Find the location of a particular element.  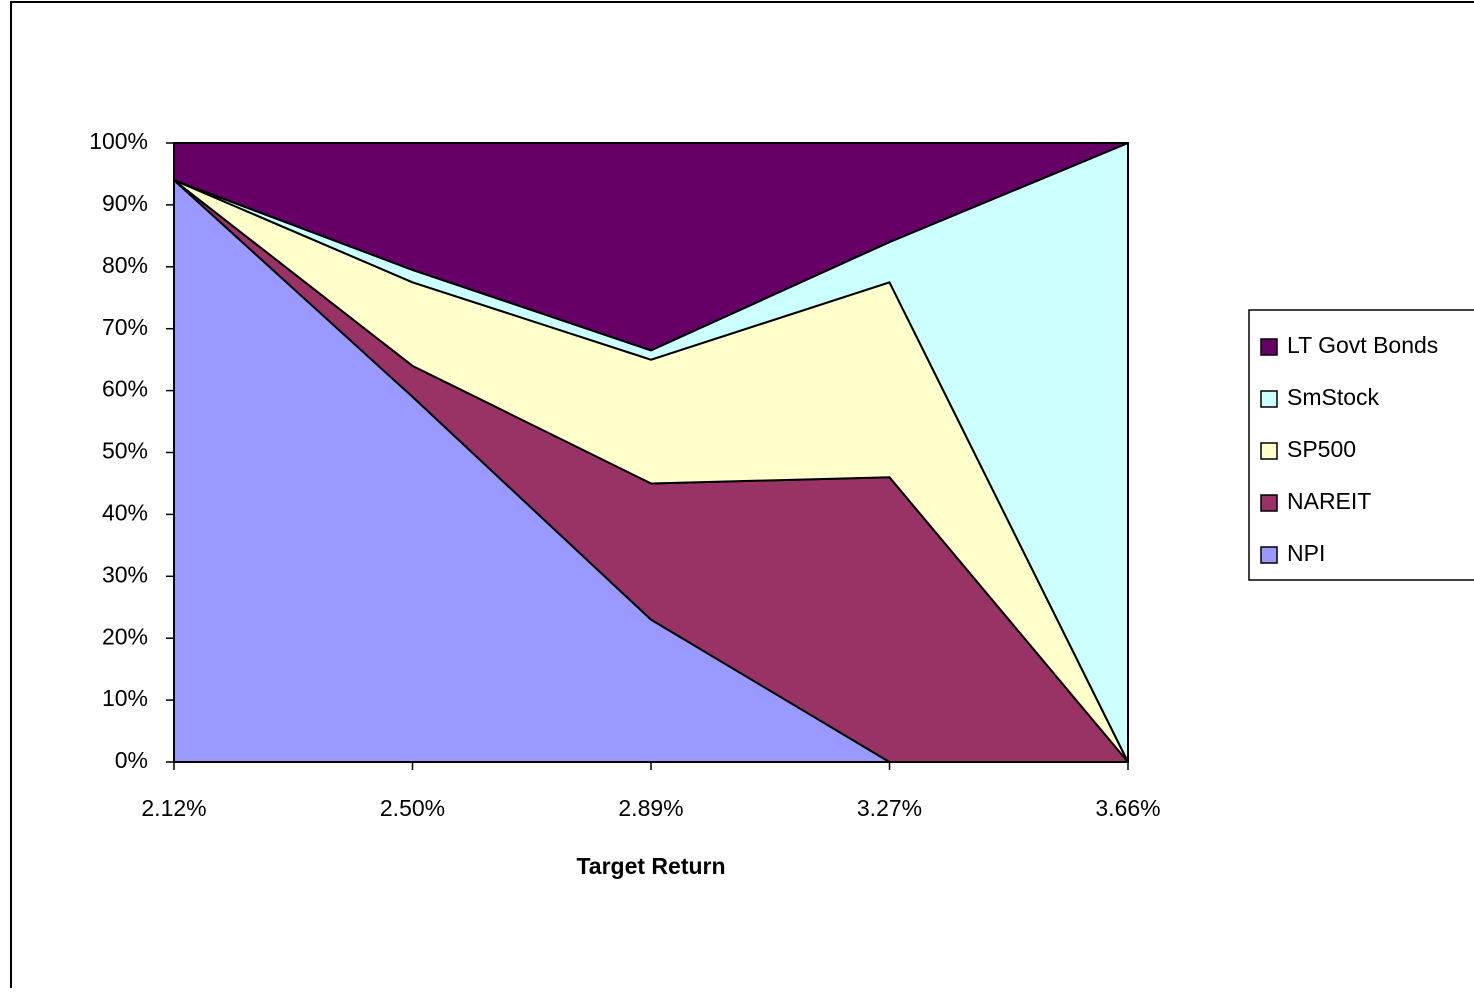

y-tick-label: 10% is located at coordinates (125, 698).